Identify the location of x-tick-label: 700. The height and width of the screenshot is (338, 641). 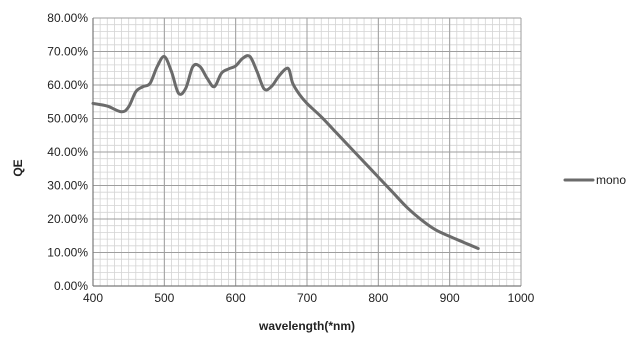
(307, 298).